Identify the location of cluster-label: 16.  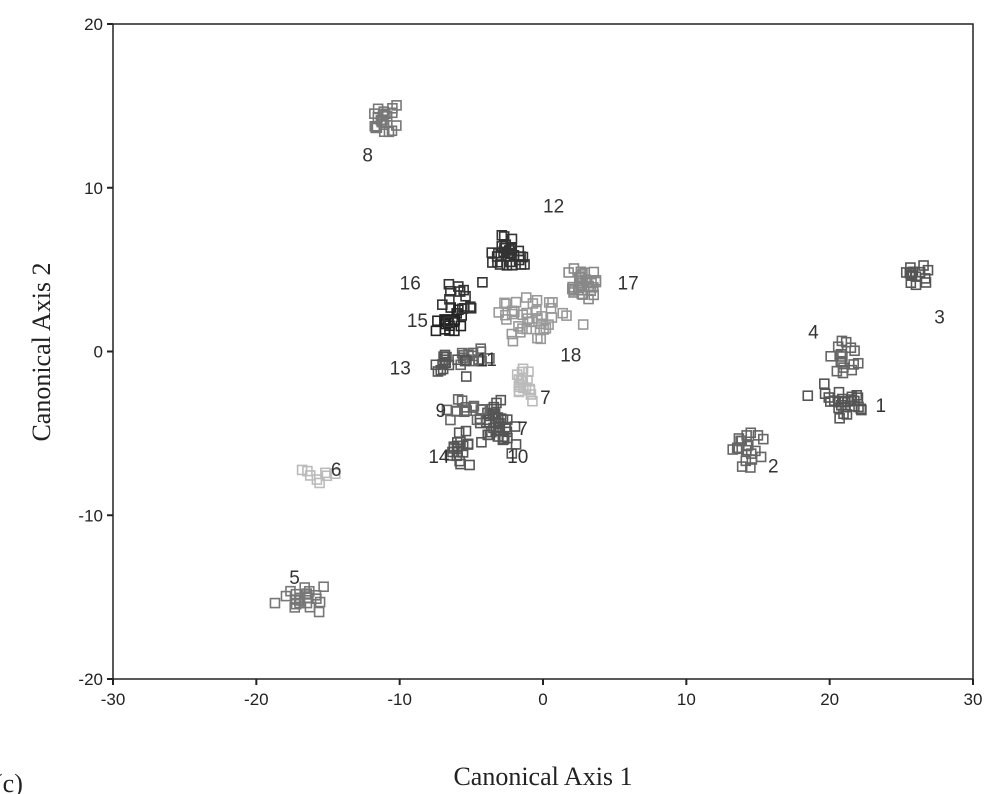
(410, 283).